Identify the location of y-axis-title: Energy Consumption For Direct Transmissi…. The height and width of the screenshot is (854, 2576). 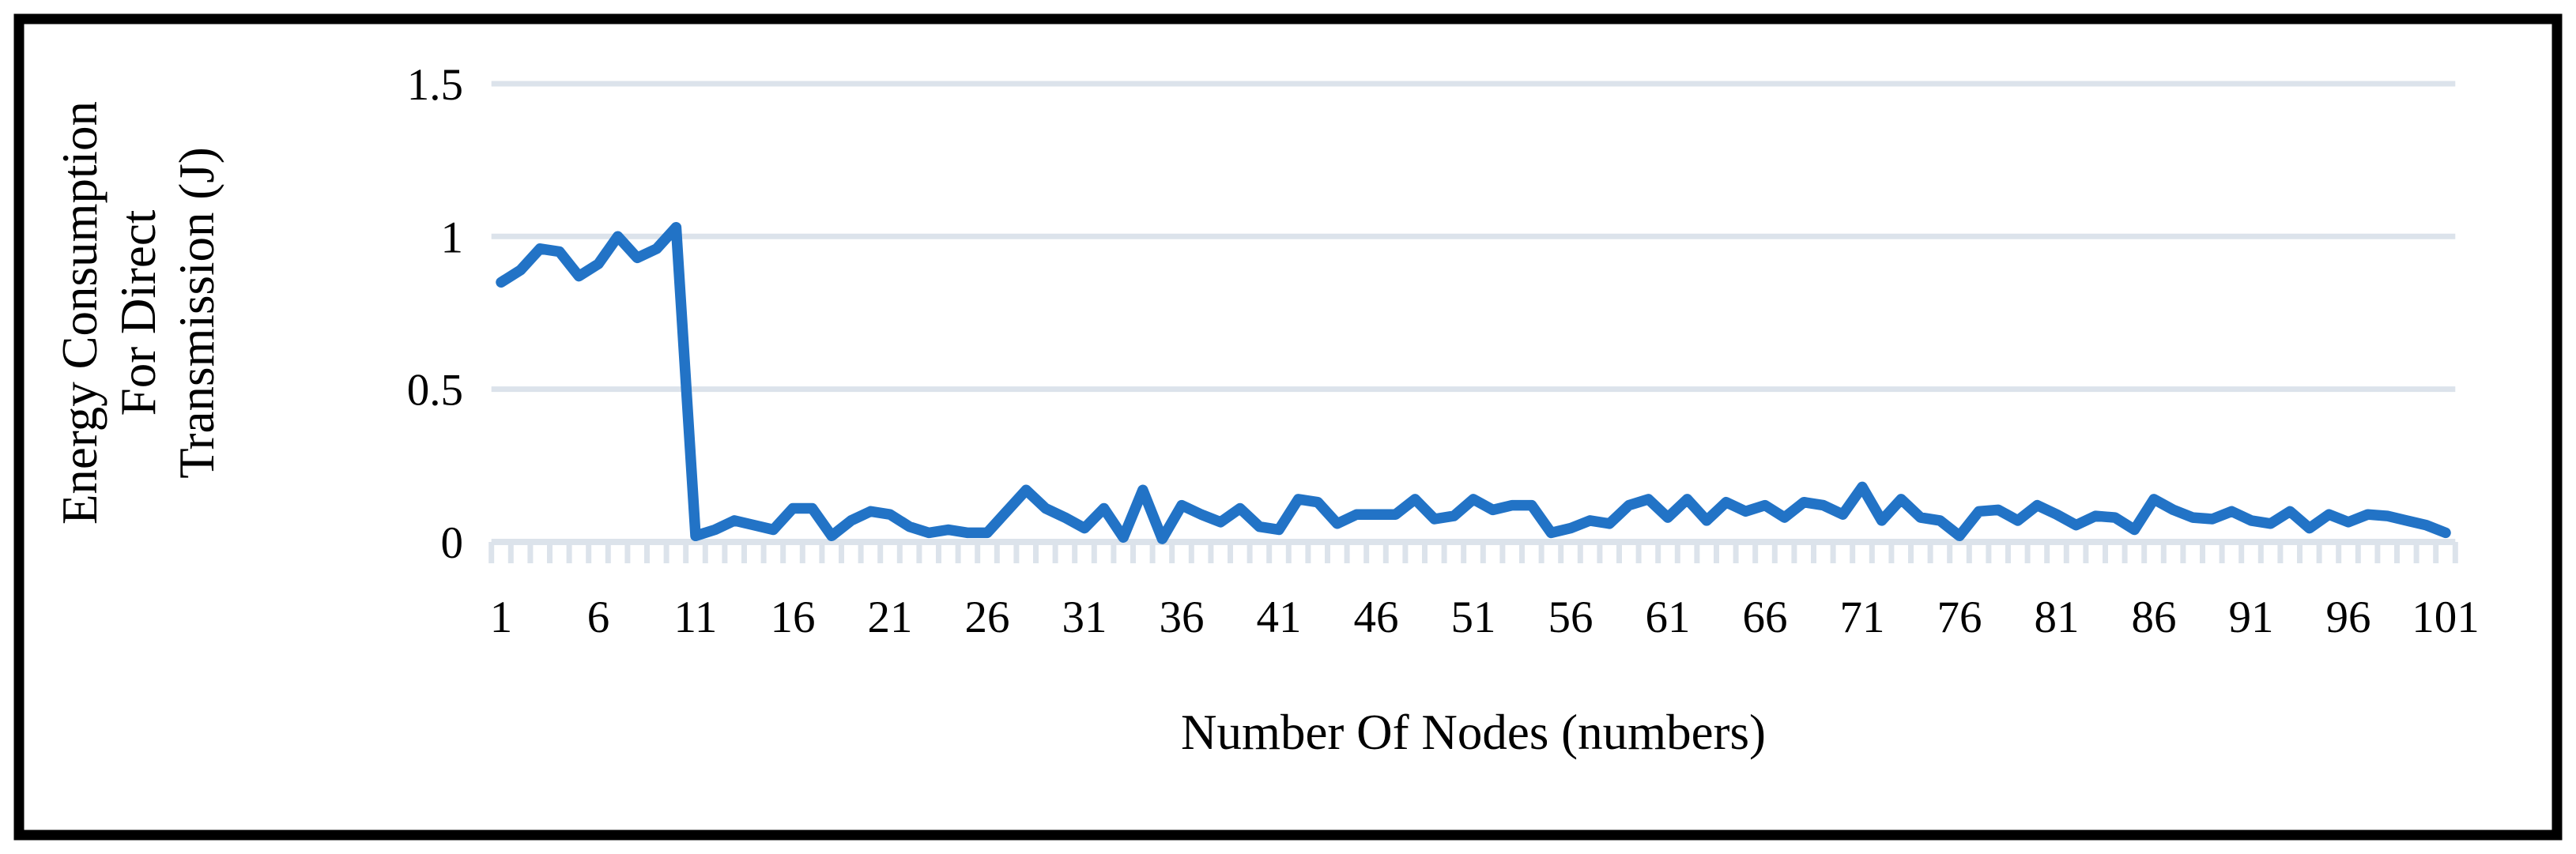
(138, 313).